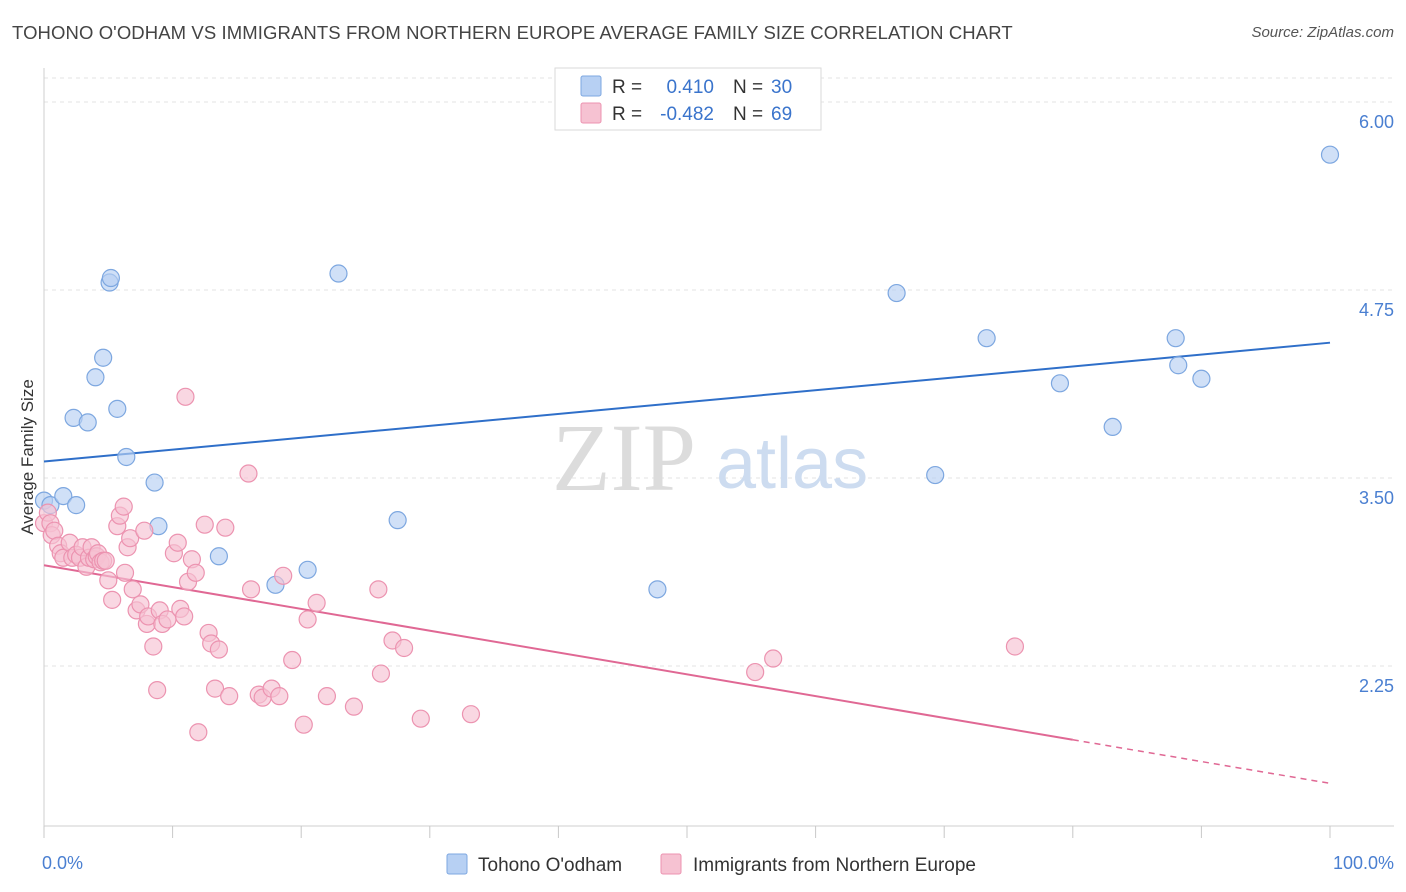 The image size is (1406, 892). What do you see at coordinates (627, 114) in the screenshot?
I see `legend-r-label-pink: R =` at bounding box center [627, 114].